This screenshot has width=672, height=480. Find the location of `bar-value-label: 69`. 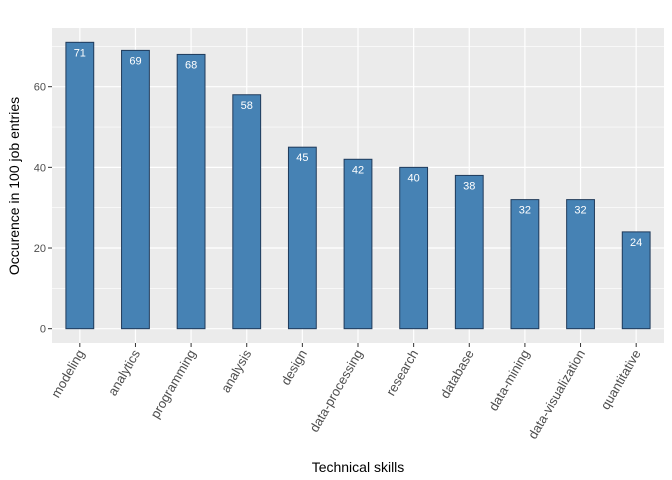

bar-value-label: 69 is located at coordinates (135, 61).